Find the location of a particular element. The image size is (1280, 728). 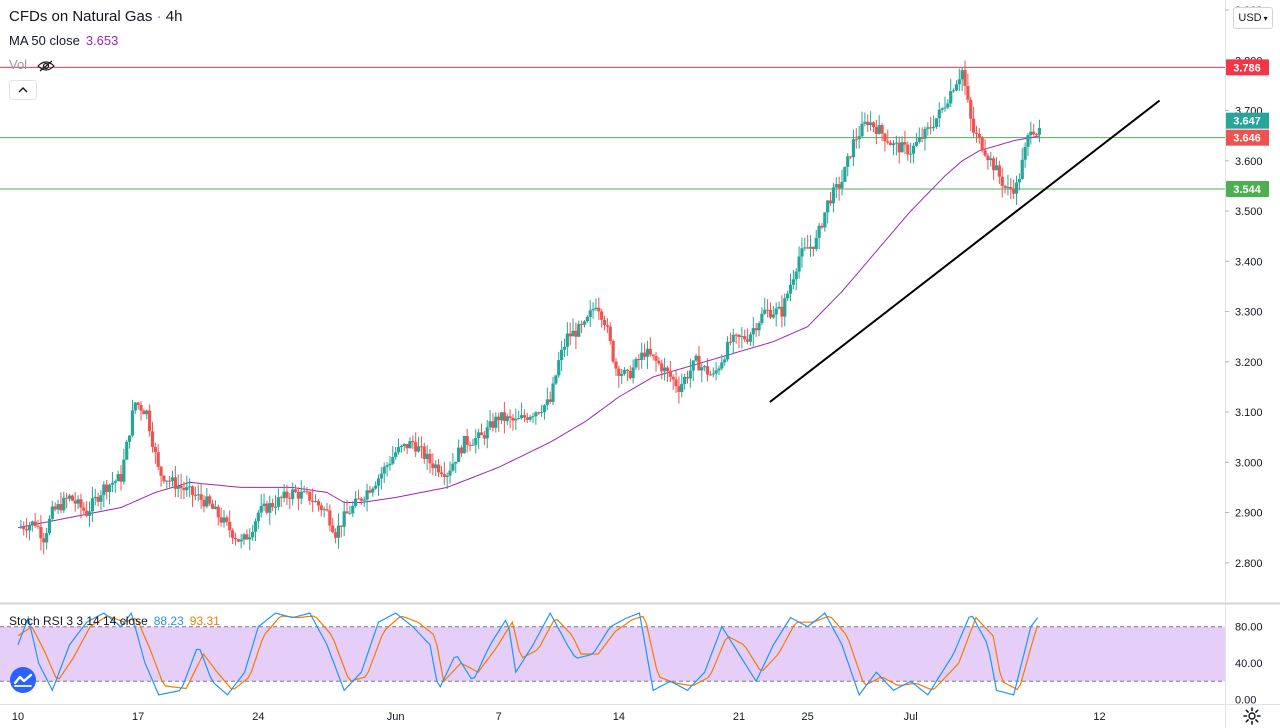

collapse-legend-button is located at coordinates (23, 90).